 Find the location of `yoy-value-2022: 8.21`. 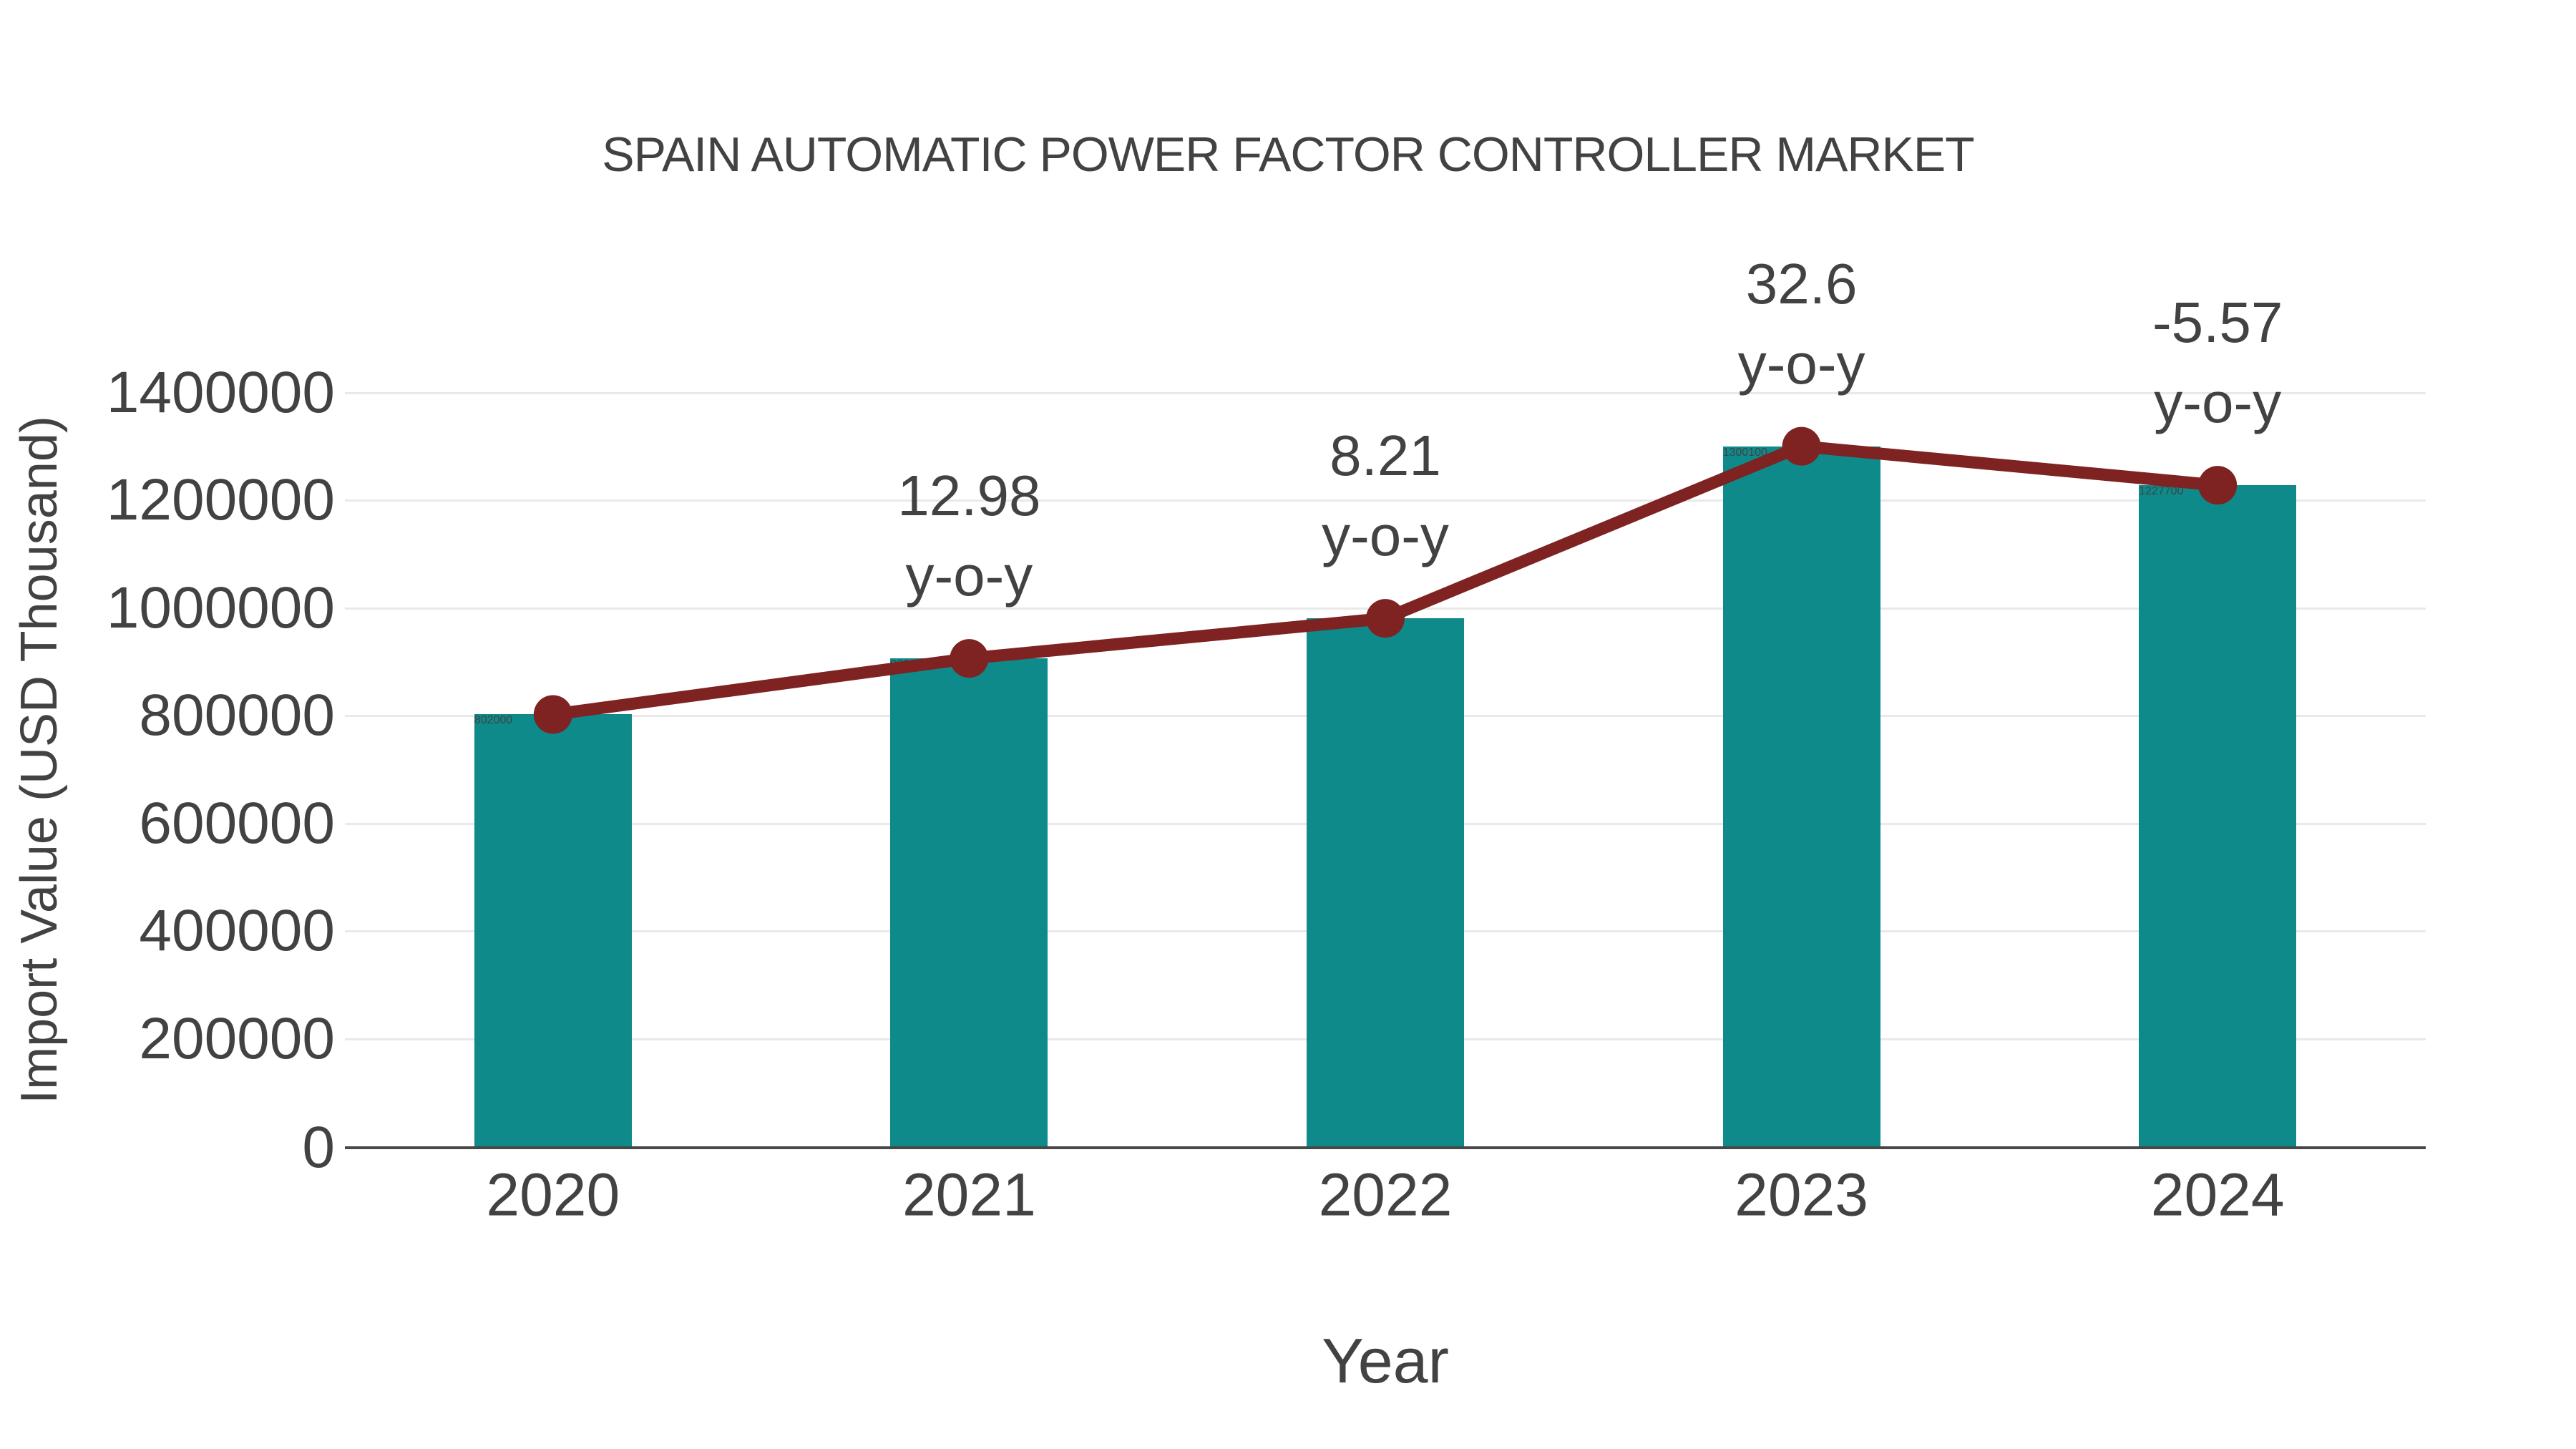

yoy-value-2022: 8.21 is located at coordinates (1385, 456).